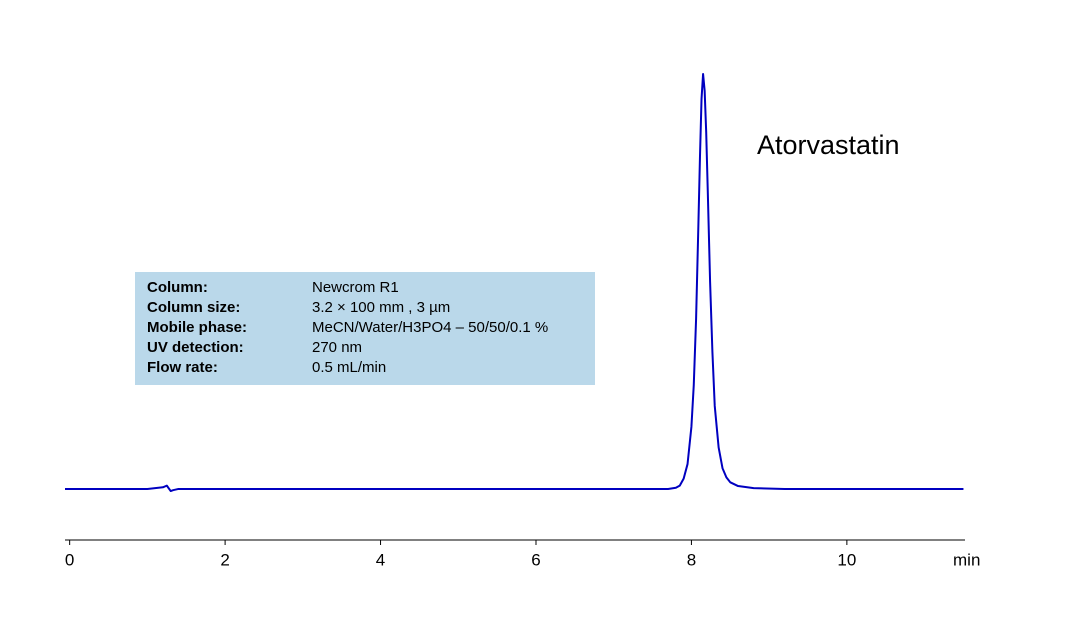 This screenshot has width=1066, height=636. Describe the element at coordinates (195, 347) in the screenshot. I see `info-label: UV detection:` at that location.